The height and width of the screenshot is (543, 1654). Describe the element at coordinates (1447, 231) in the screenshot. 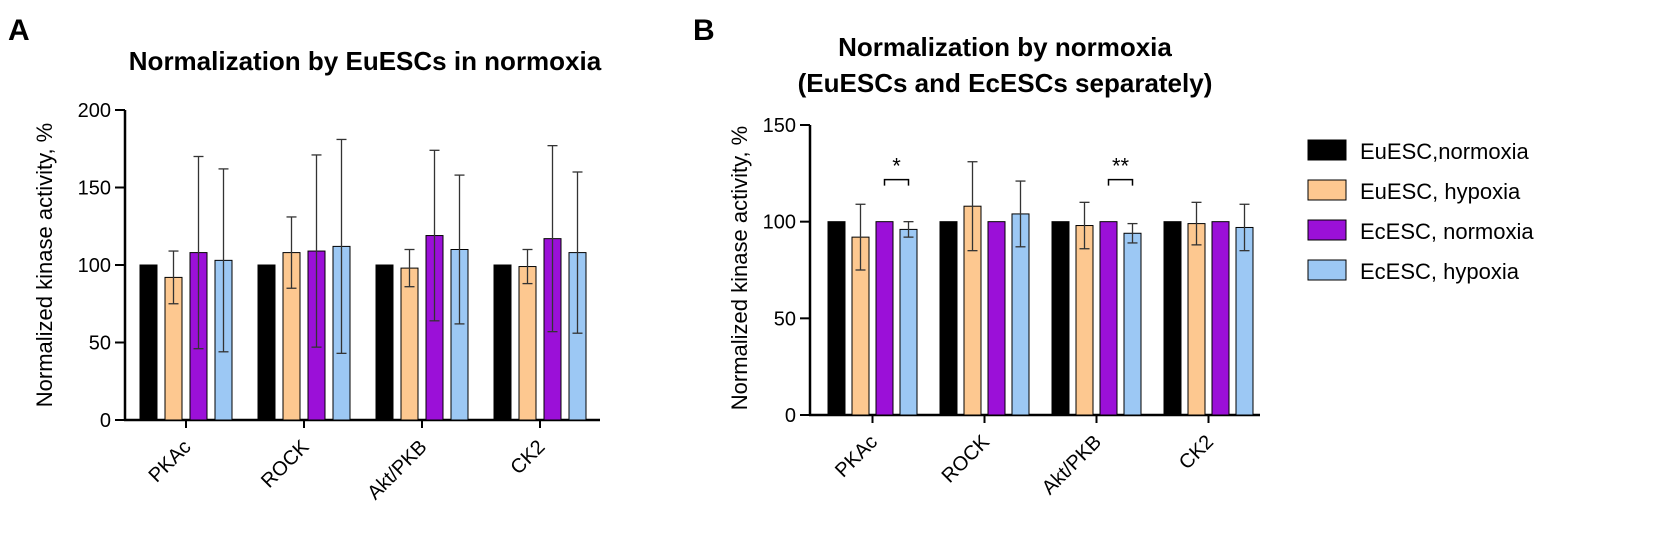

I see `legend-label: EcESC, normoxia` at that location.